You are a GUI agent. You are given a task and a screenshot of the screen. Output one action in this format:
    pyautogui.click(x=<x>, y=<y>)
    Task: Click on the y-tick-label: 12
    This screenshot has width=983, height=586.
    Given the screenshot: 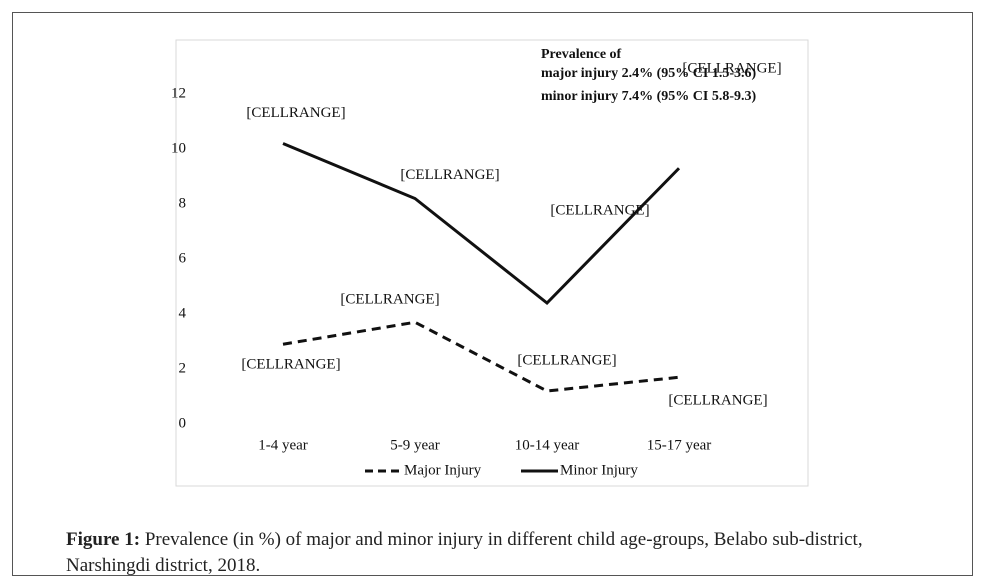 What is the action you would take?
    pyautogui.click(x=178, y=93)
    